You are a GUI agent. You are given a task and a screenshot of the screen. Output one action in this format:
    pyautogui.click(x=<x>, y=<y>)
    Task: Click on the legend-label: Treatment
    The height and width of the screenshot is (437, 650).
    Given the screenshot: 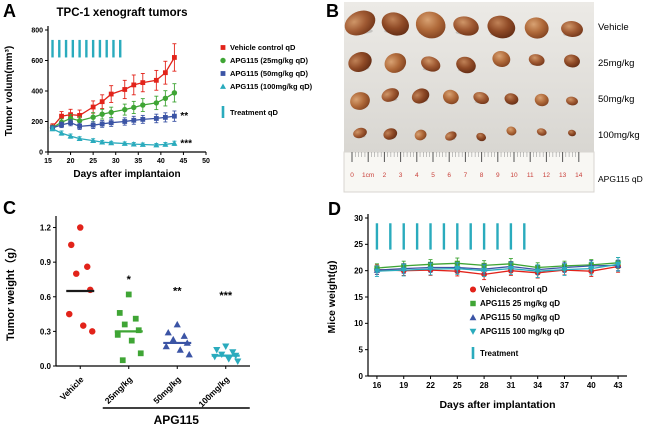 What is the action you would take?
    pyautogui.click(x=499, y=353)
    